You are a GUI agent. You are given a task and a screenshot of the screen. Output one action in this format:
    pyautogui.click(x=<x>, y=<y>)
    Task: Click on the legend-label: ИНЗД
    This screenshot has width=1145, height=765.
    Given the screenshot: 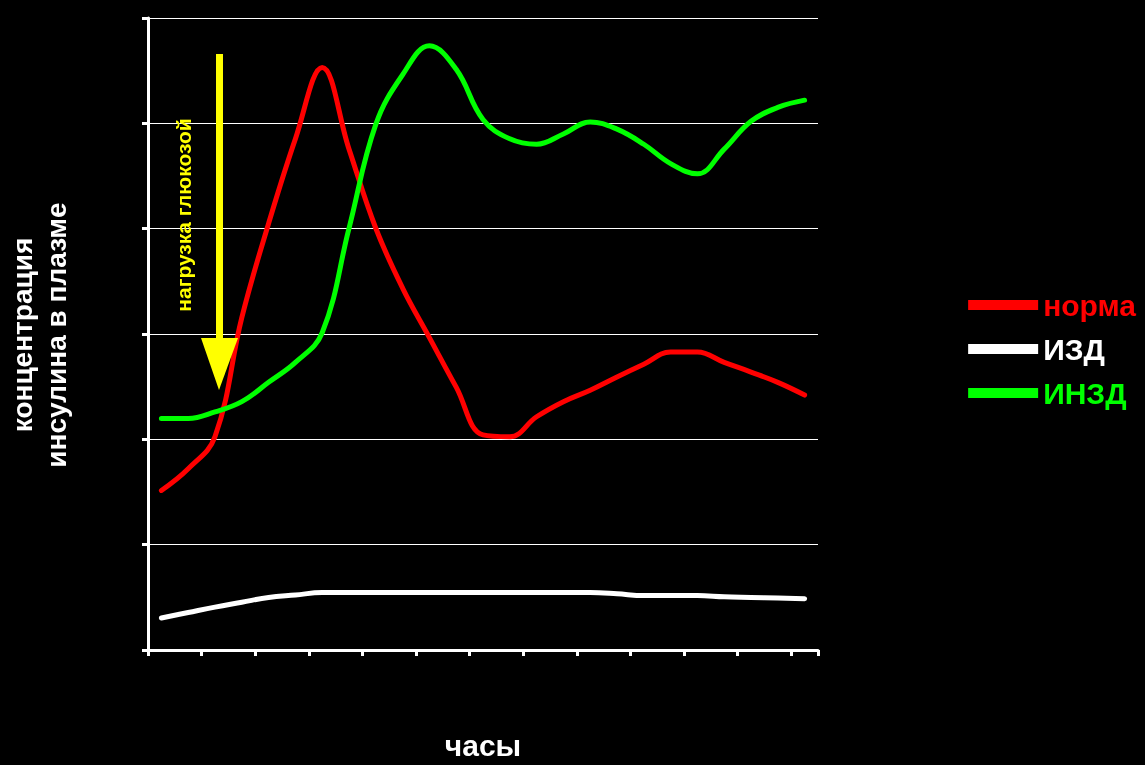 What is the action you would take?
    pyautogui.click(x=1085, y=393)
    